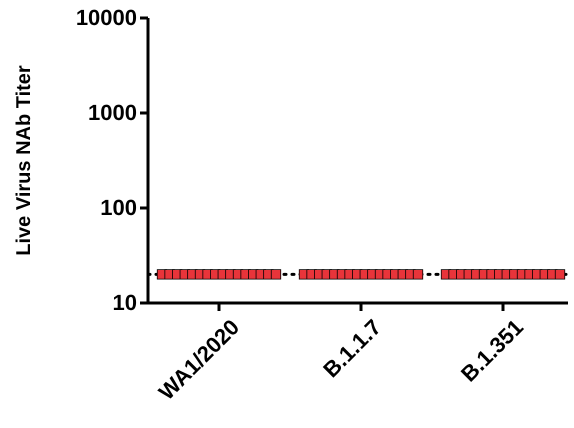 This screenshot has height=428, width=574. Describe the element at coordinates (24, 160) in the screenshot. I see `y-axis-title: Live Virus NAb Titer` at that location.